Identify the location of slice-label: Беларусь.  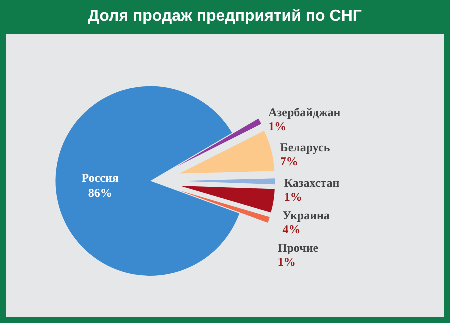
(305, 147).